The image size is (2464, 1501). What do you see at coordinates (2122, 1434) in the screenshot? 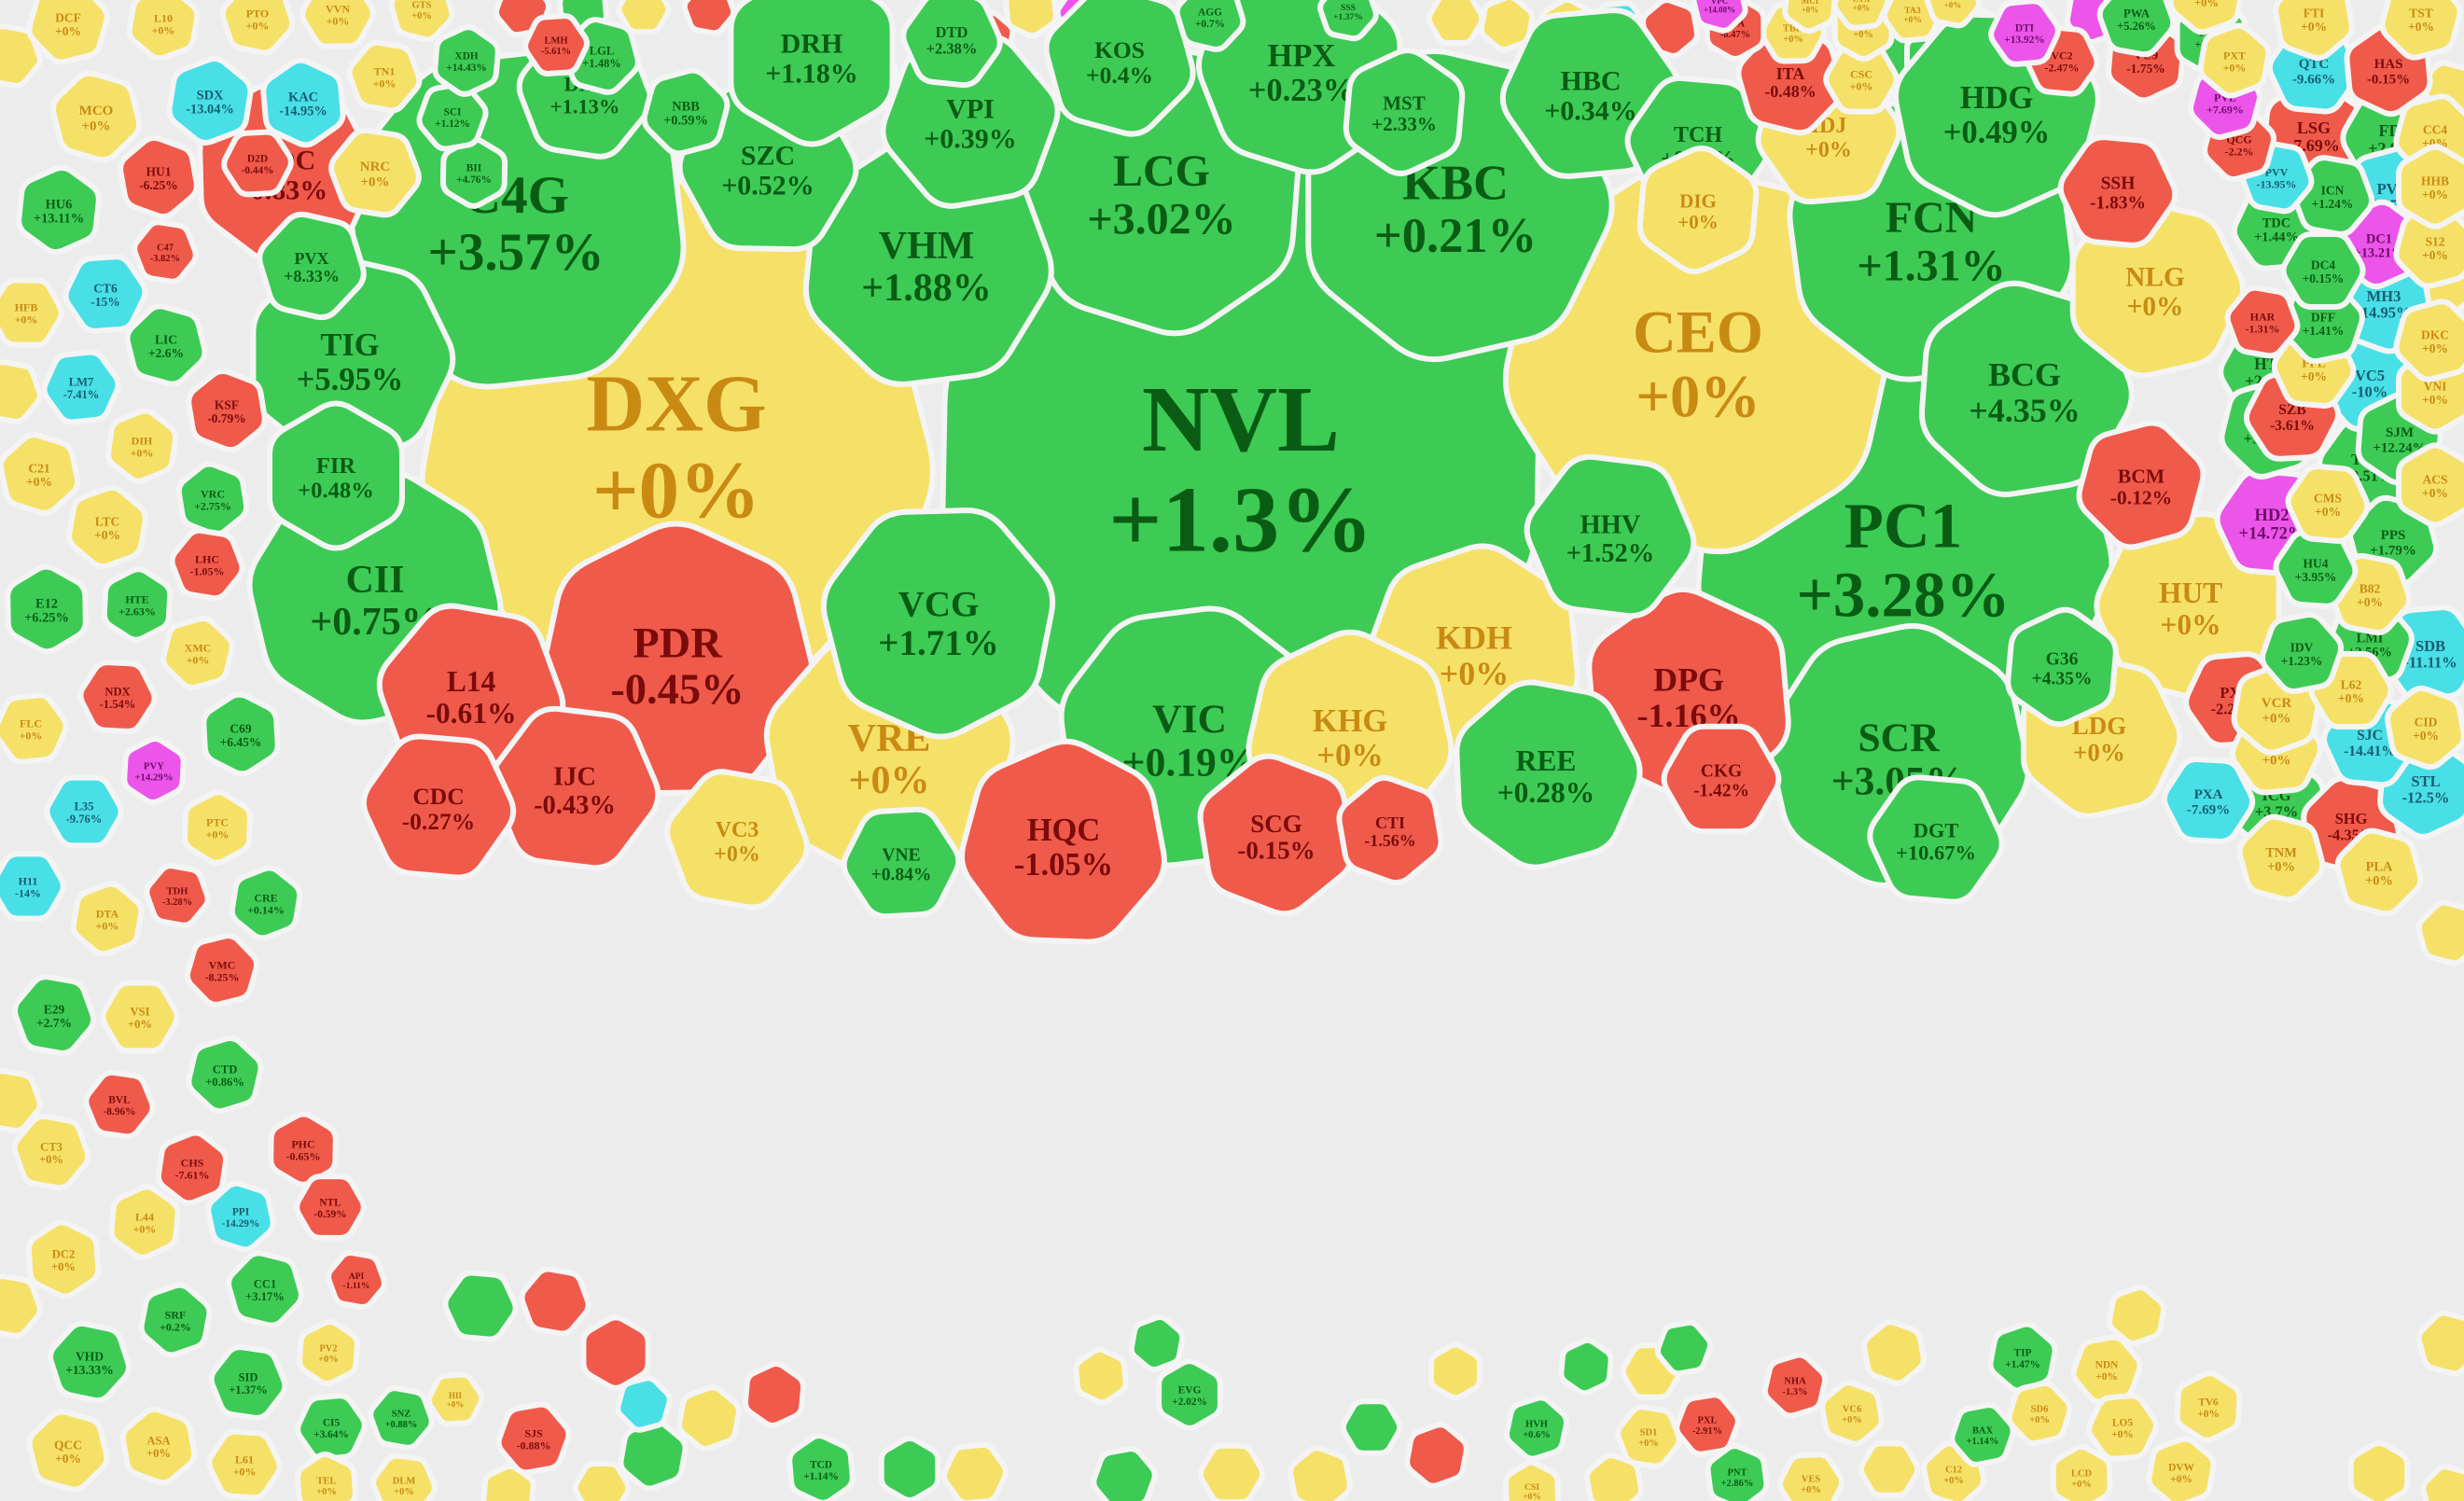
I see `change-label-lo5: +0%` at bounding box center [2122, 1434].